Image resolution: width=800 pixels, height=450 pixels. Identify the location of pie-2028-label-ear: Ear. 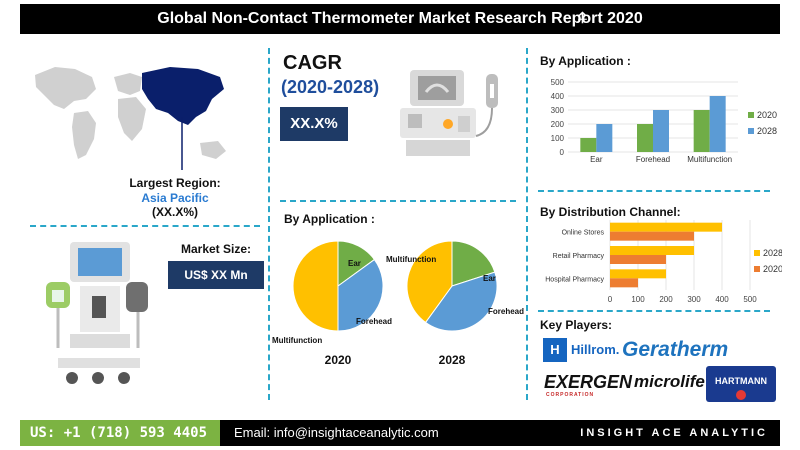
(489, 278).